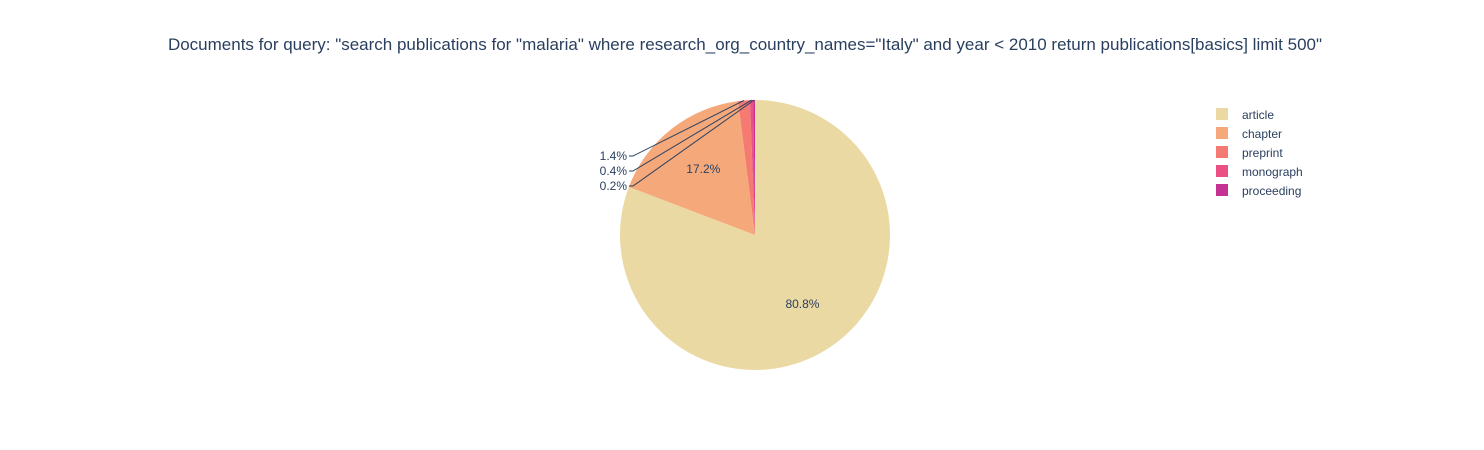  What do you see at coordinates (703, 169) in the screenshot?
I see `slice-label-chapter: 17.2%` at bounding box center [703, 169].